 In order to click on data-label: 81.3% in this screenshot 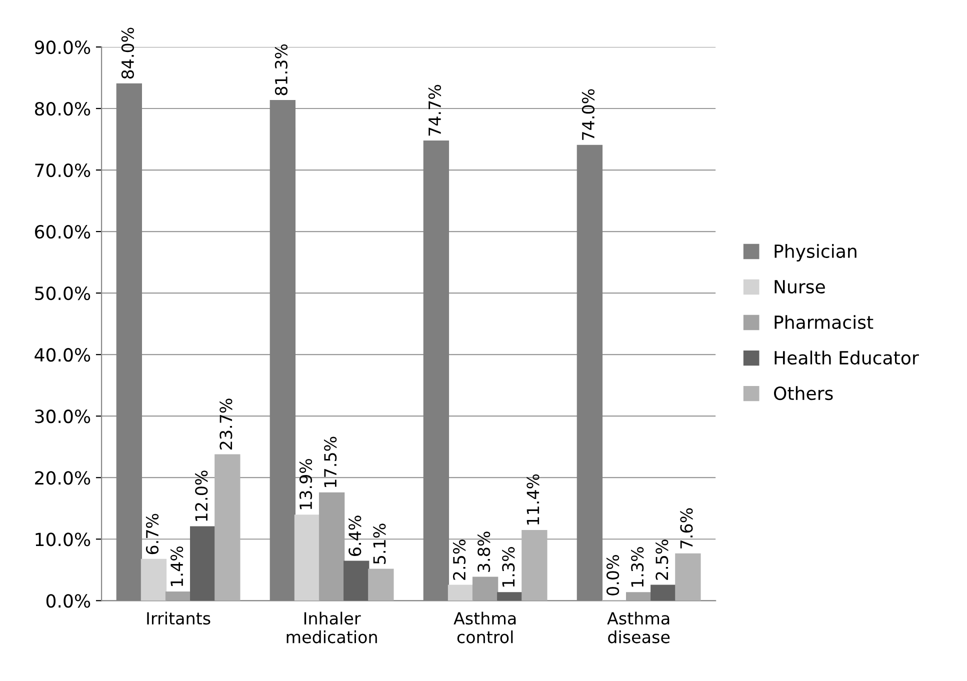, I will do `click(281, 70)`.